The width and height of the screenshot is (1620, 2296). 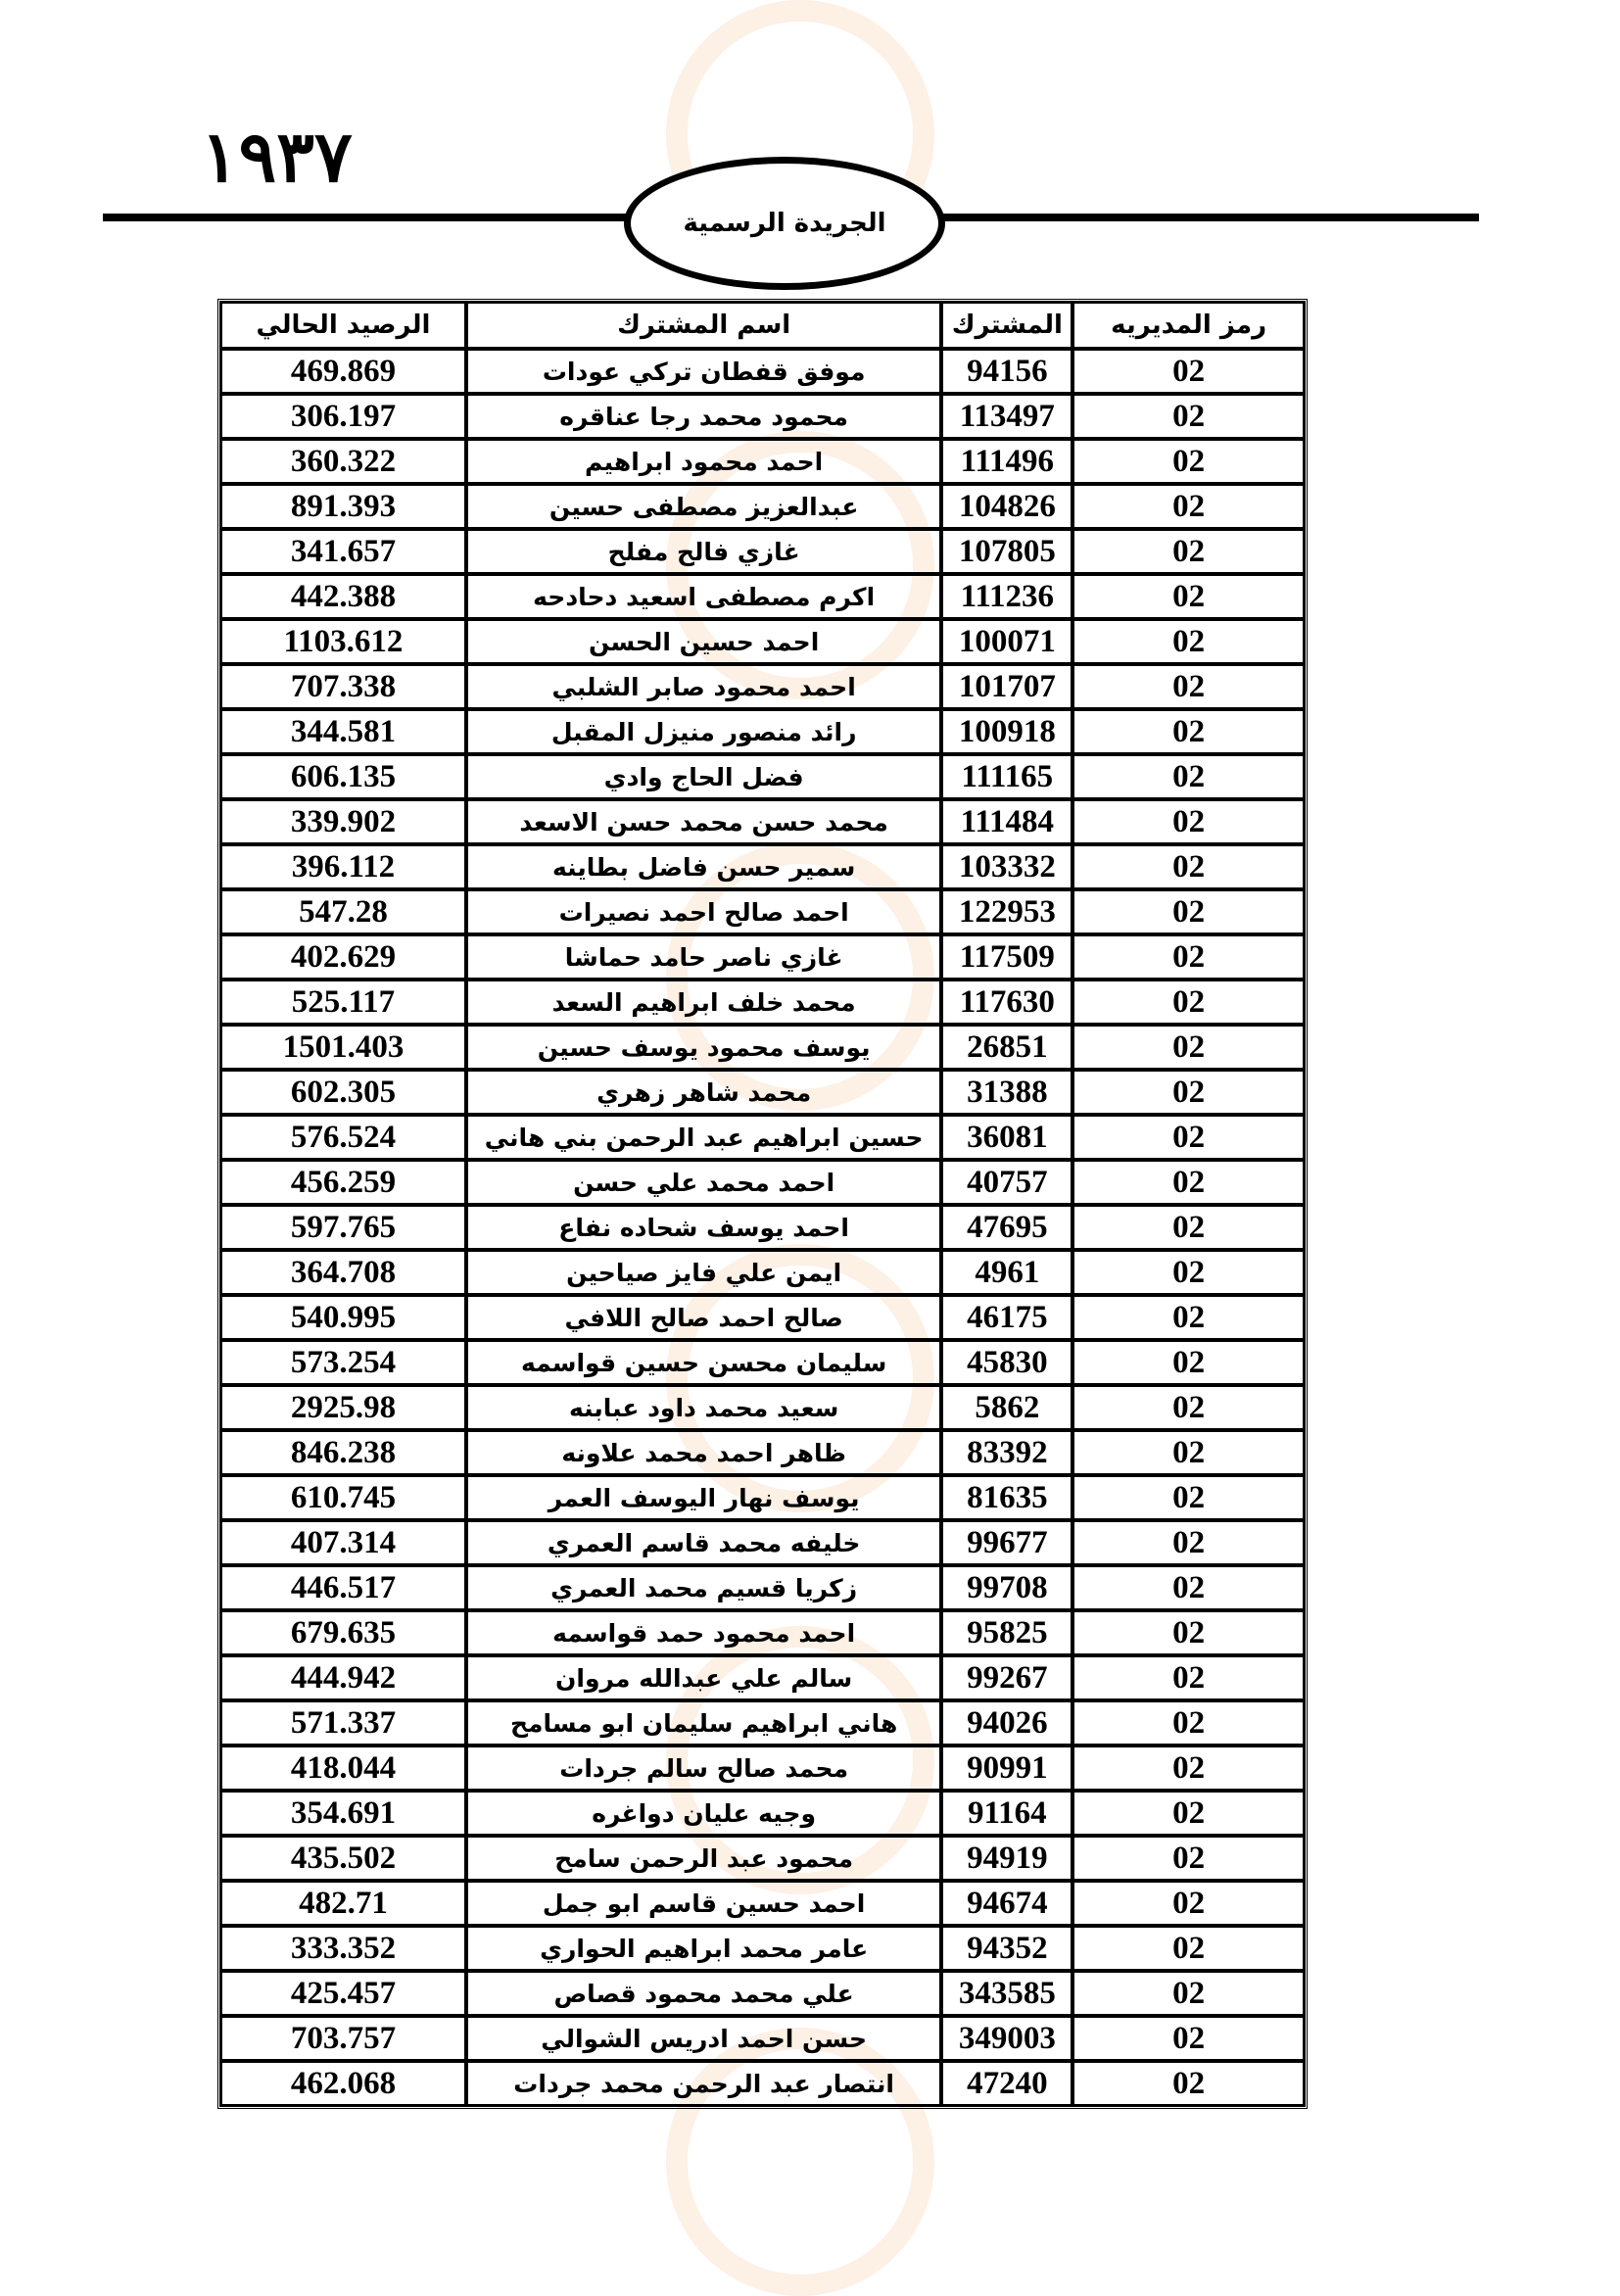 I want to click on cell-subscriber: 5862, so click(x=1007, y=1407).